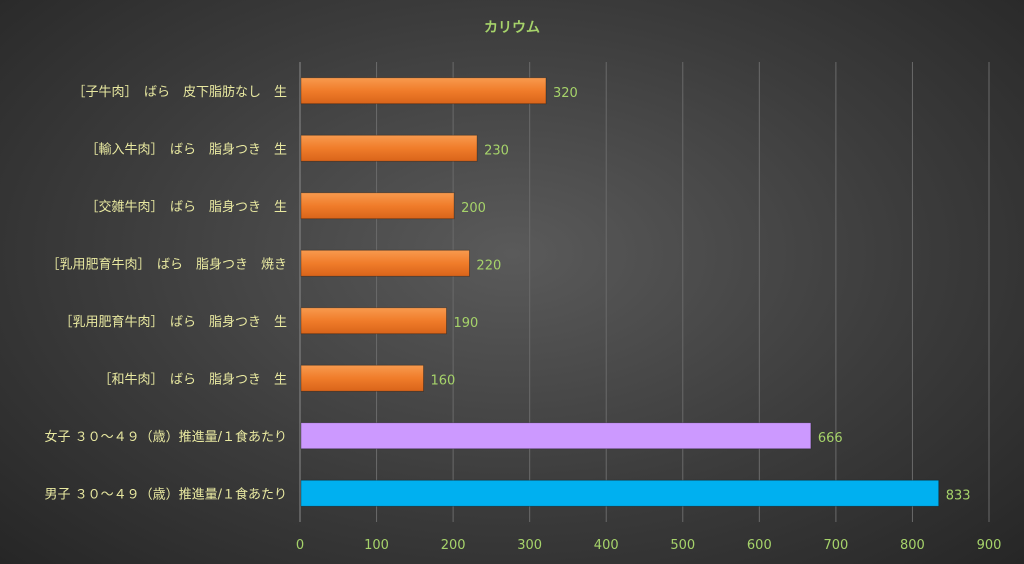  What do you see at coordinates (186, 207) in the screenshot?
I see `category-label: ［交雑牛肉］ ばら 脂身つき 生` at bounding box center [186, 207].